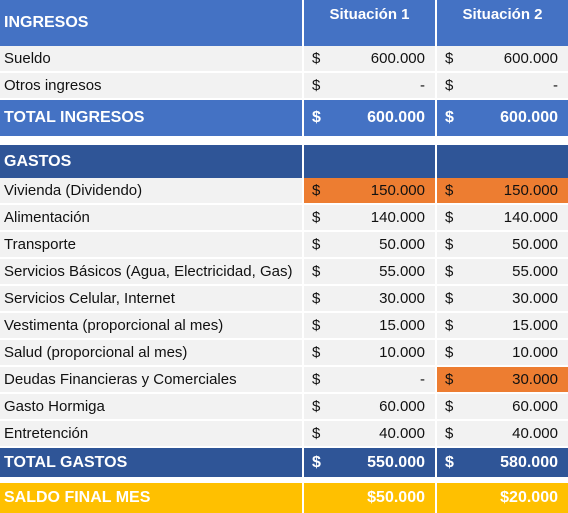  I want to click on amount-block: $20.000, so click(502, 498).